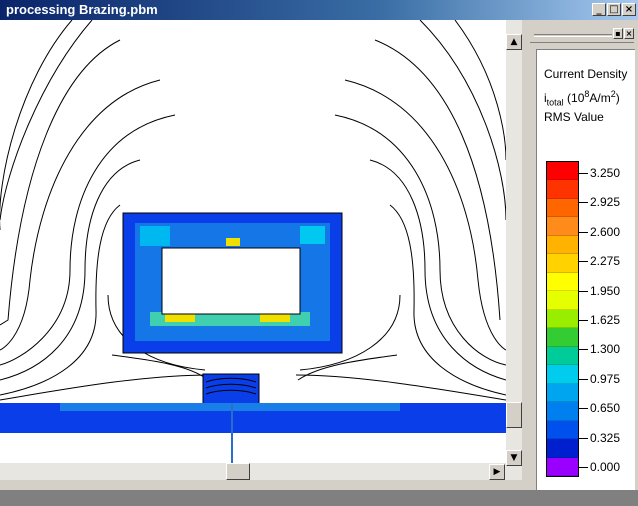  Describe the element at coordinates (614, 9) in the screenshot. I see `maximize-button: □` at that location.